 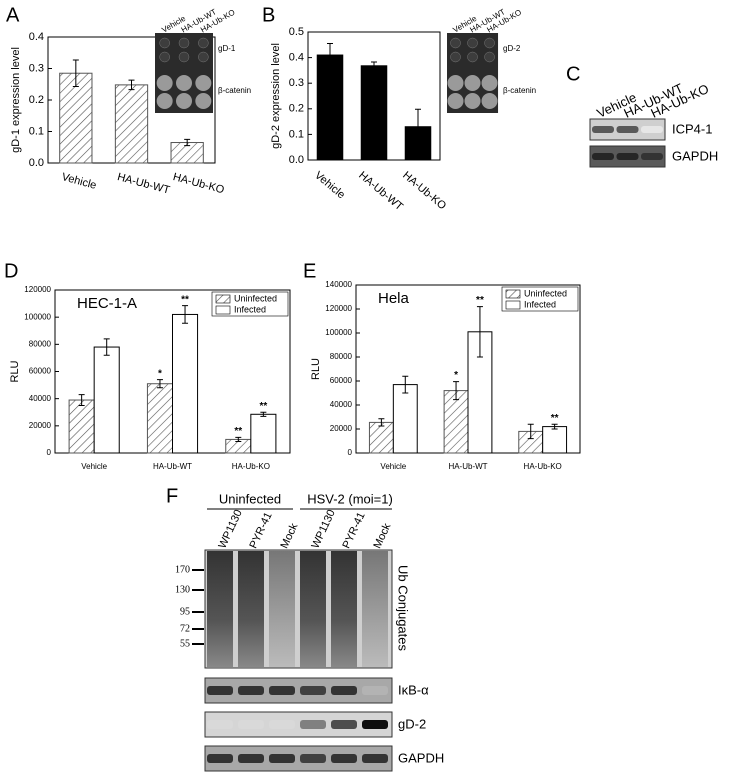 What do you see at coordinates (350, 498) in the screenshot?
I see `group-label: HSV-2 (moi=1)` at bounding box center [350, 498].